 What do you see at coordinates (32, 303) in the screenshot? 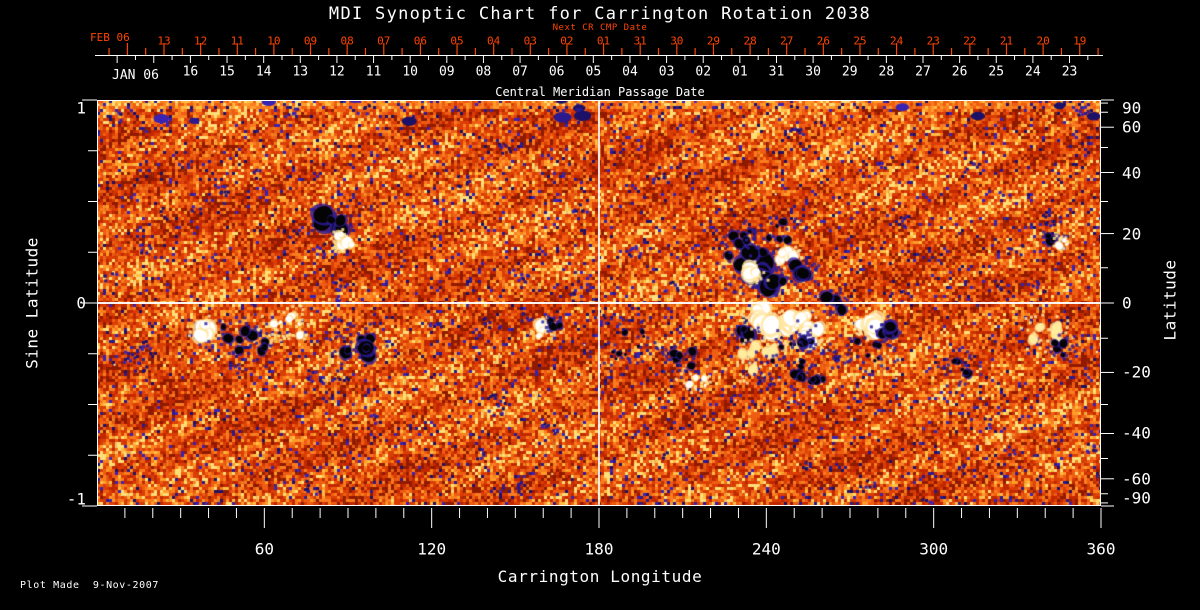
I see `sine-latitude-axis-title: Sine Latitude` at bounding box center [32, 303].